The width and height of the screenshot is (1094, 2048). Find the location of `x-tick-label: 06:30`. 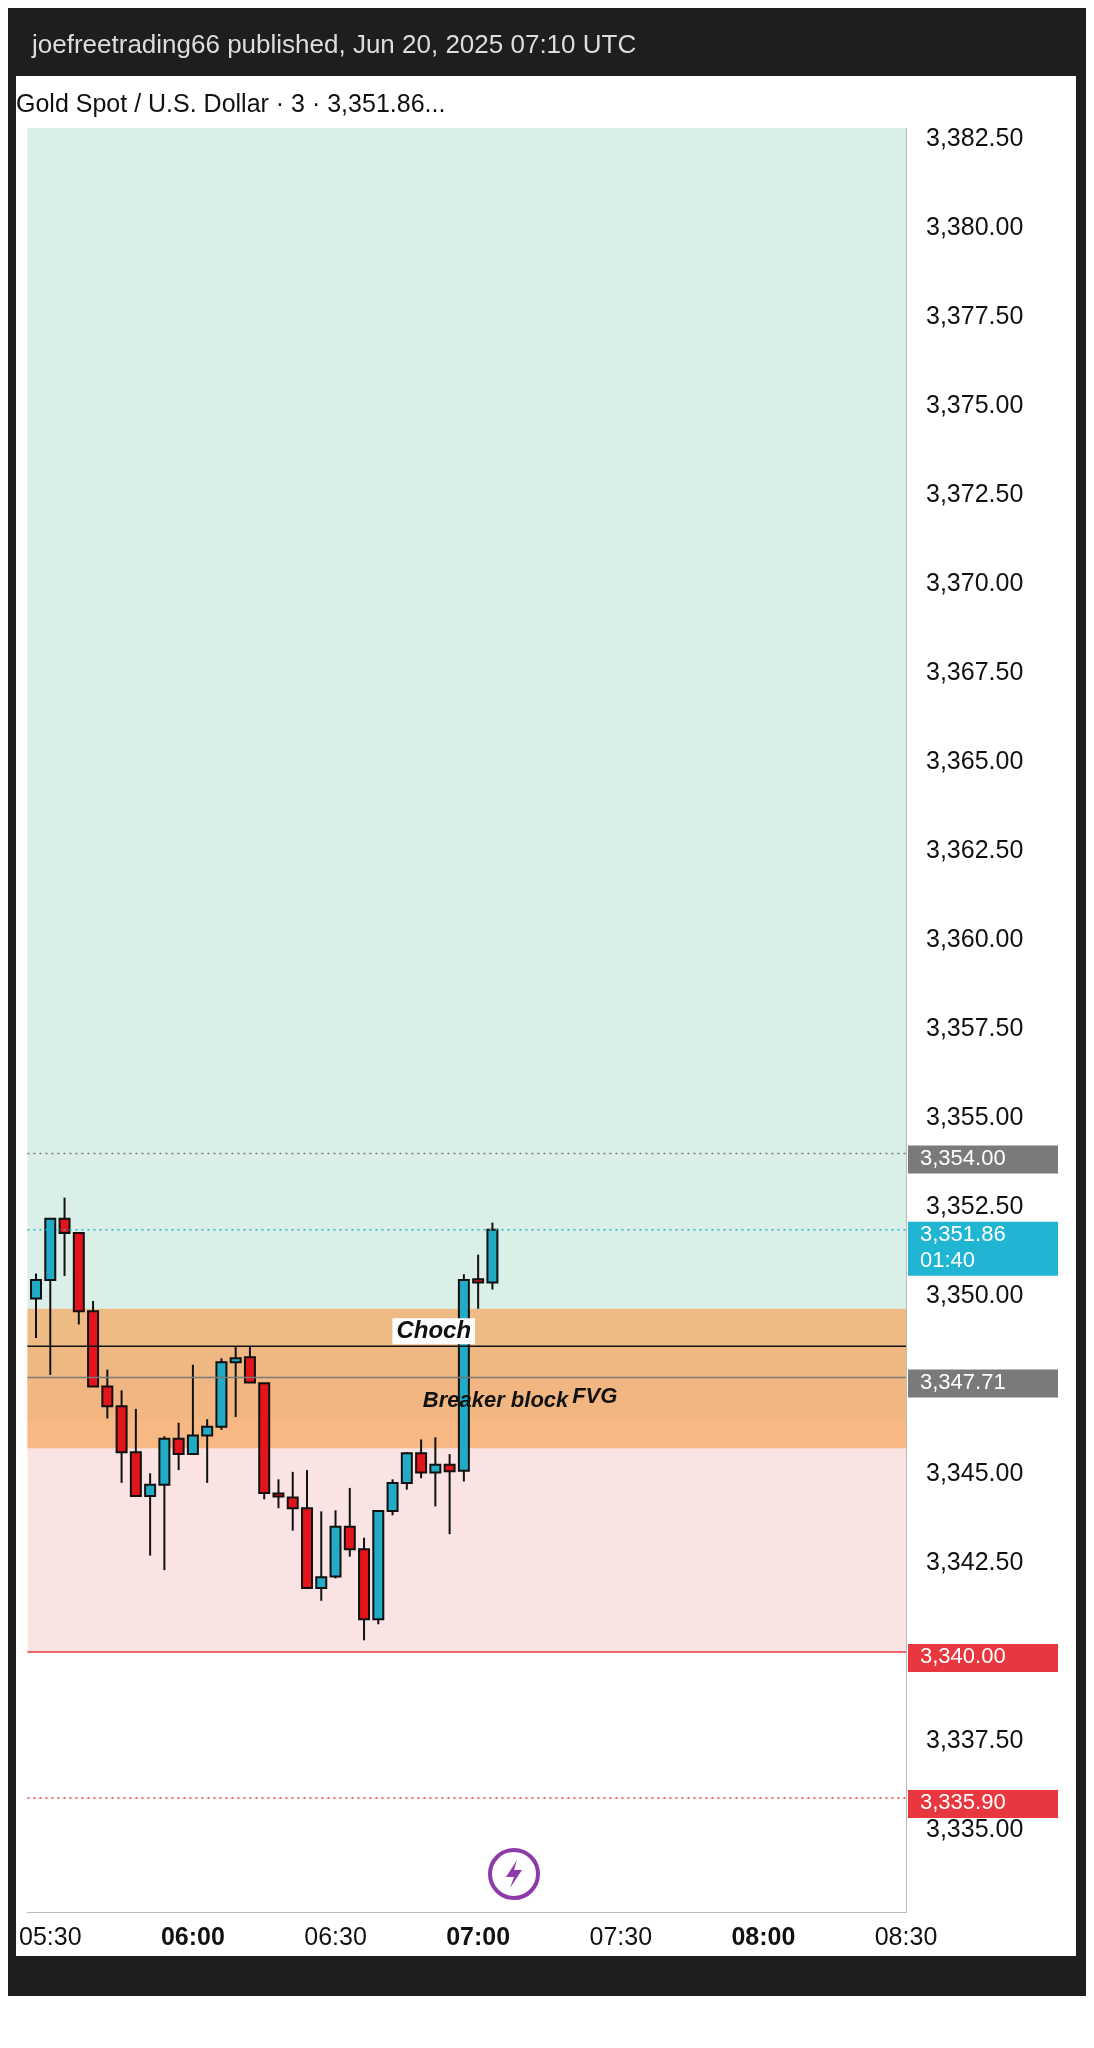

x-tick-label: 06:30 is located at coordinates (335, 1935).